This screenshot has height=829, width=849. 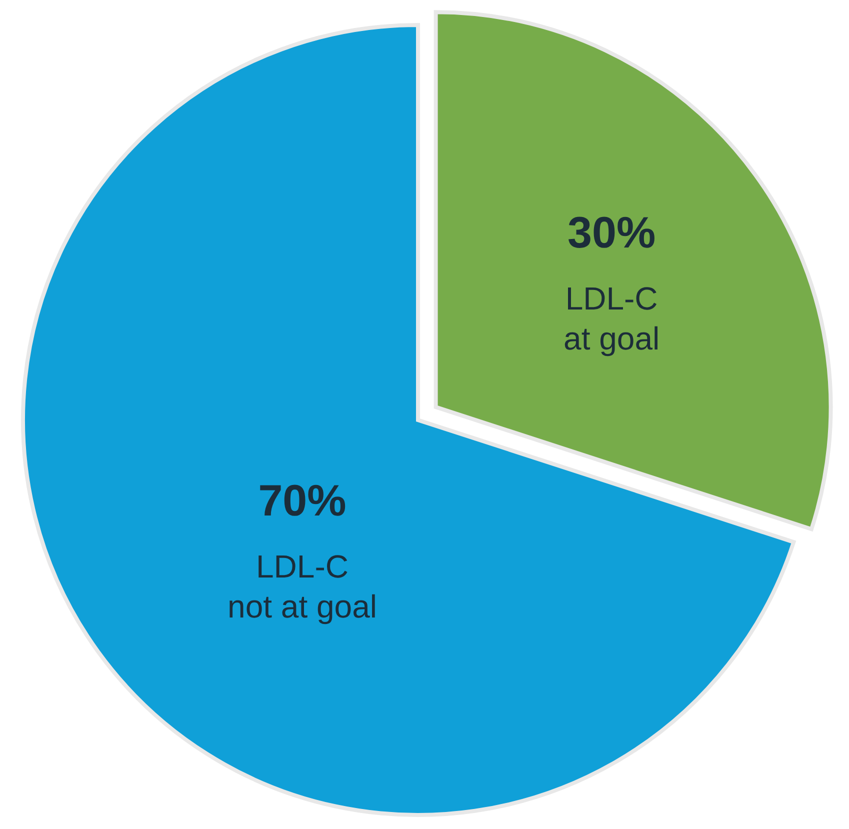 What do you see at coordinates (302, 586) in the screenshot?
I see `slice-label: LDL-C not at goal` at bounding box center [302, 586].